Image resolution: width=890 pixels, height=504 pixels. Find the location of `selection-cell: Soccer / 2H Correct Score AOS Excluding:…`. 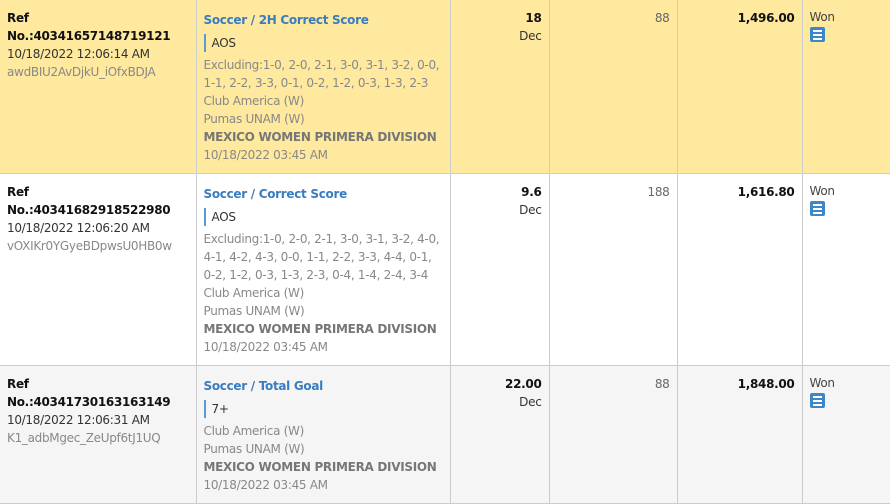

selection-cell: Soccer / 2H Correct Score AOS Excluding:… is located at coordinates (323, 87).